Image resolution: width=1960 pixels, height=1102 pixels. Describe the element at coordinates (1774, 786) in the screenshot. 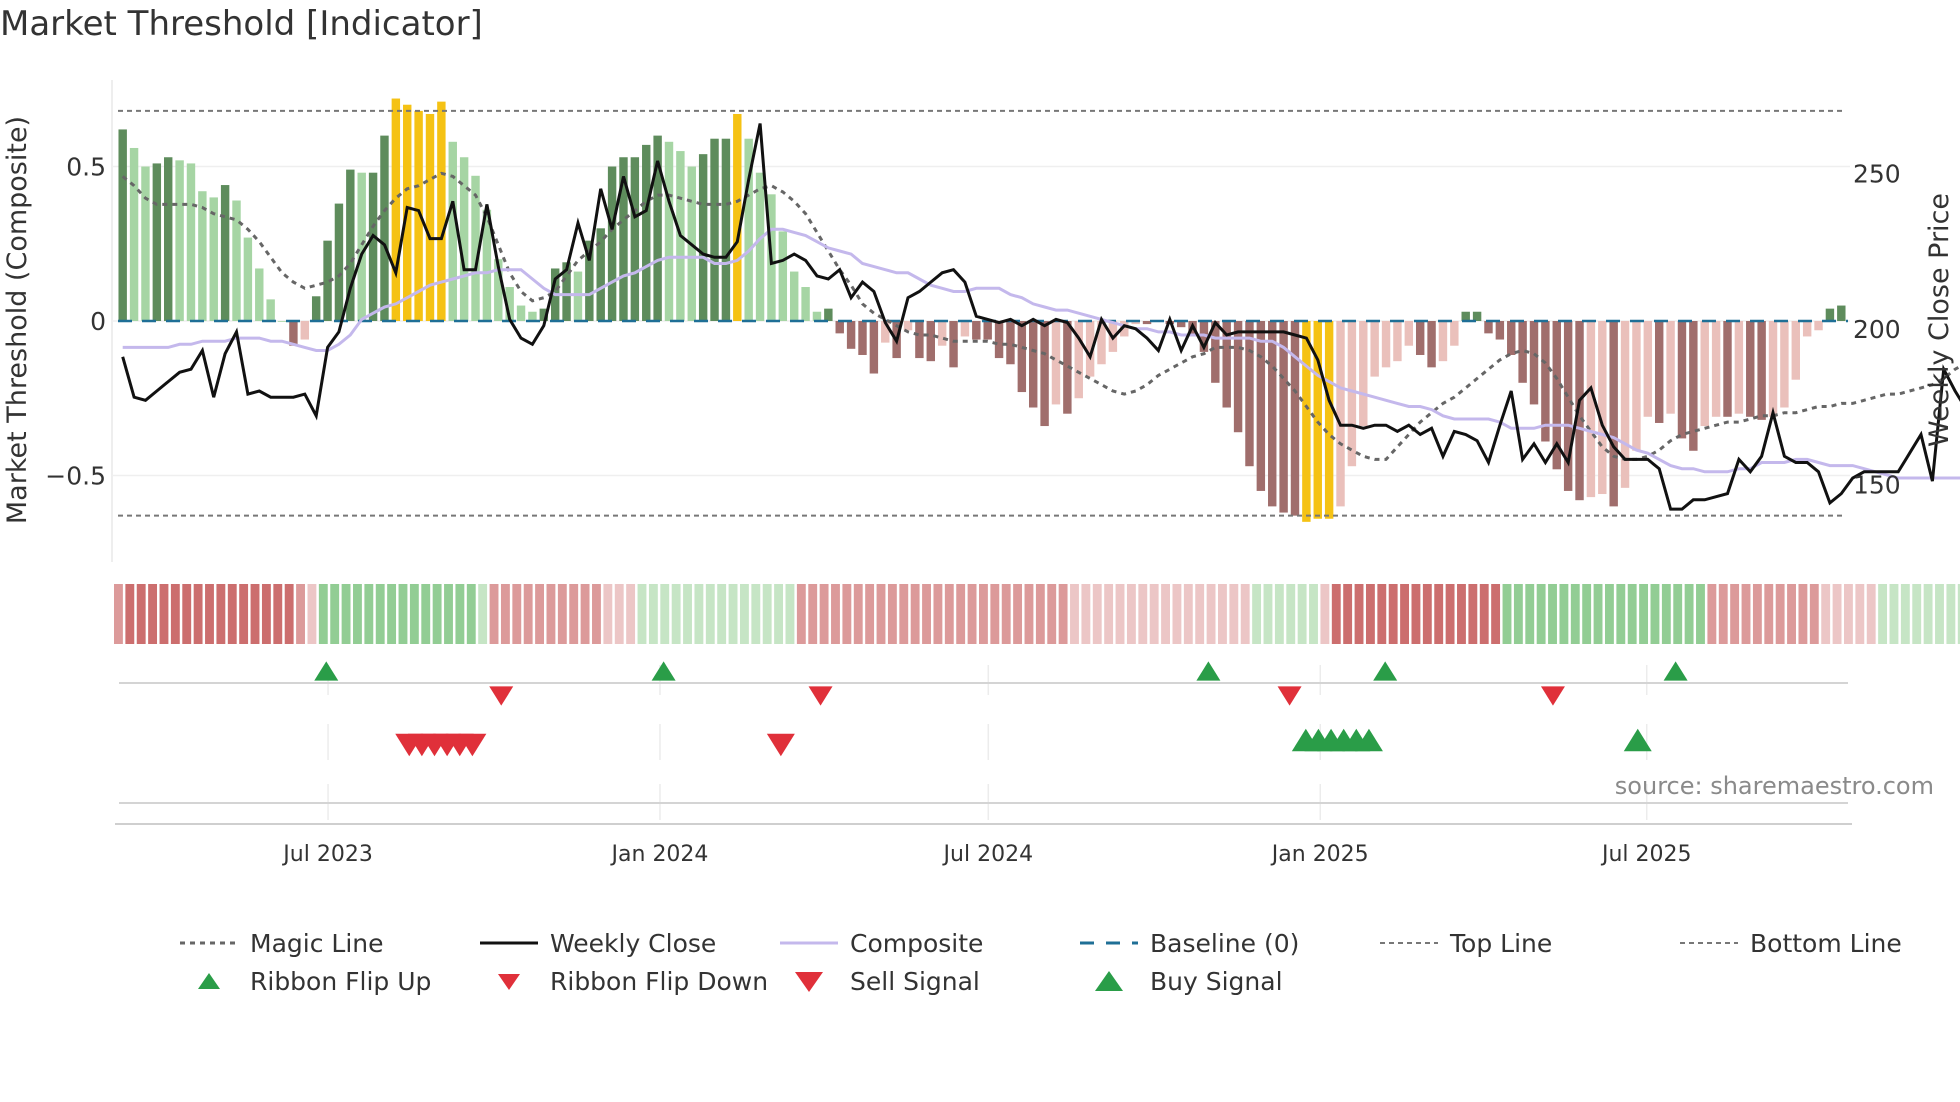

I see `source-credit: source: sharemaestro.com` at that location.